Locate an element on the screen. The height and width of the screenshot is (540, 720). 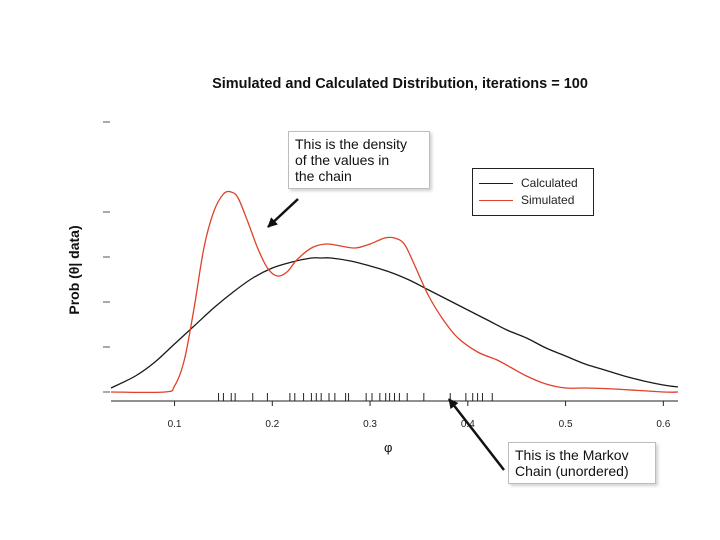
markov-callout-line: Chain (unordered) is located at coordinates (572, 471).